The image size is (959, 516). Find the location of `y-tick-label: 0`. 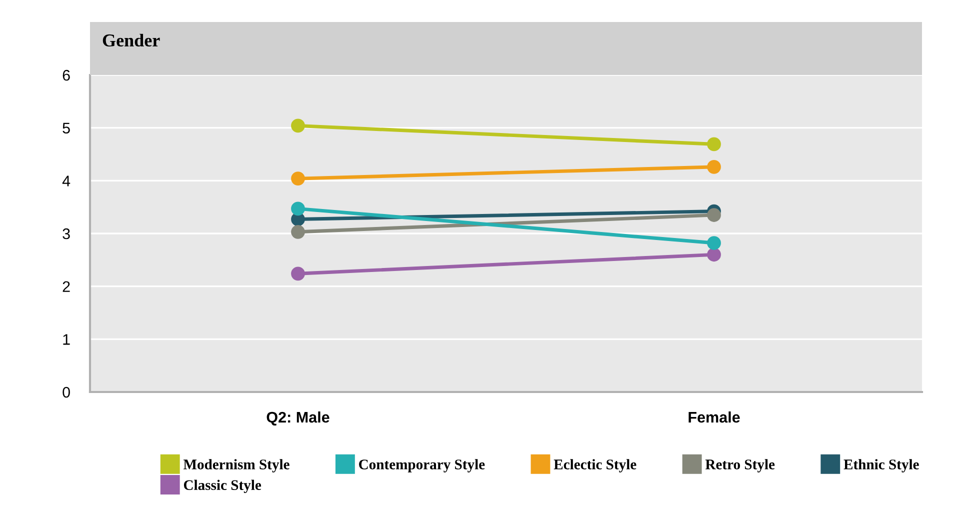

y-tick-label: 0 is located at coordinates (66, 392).